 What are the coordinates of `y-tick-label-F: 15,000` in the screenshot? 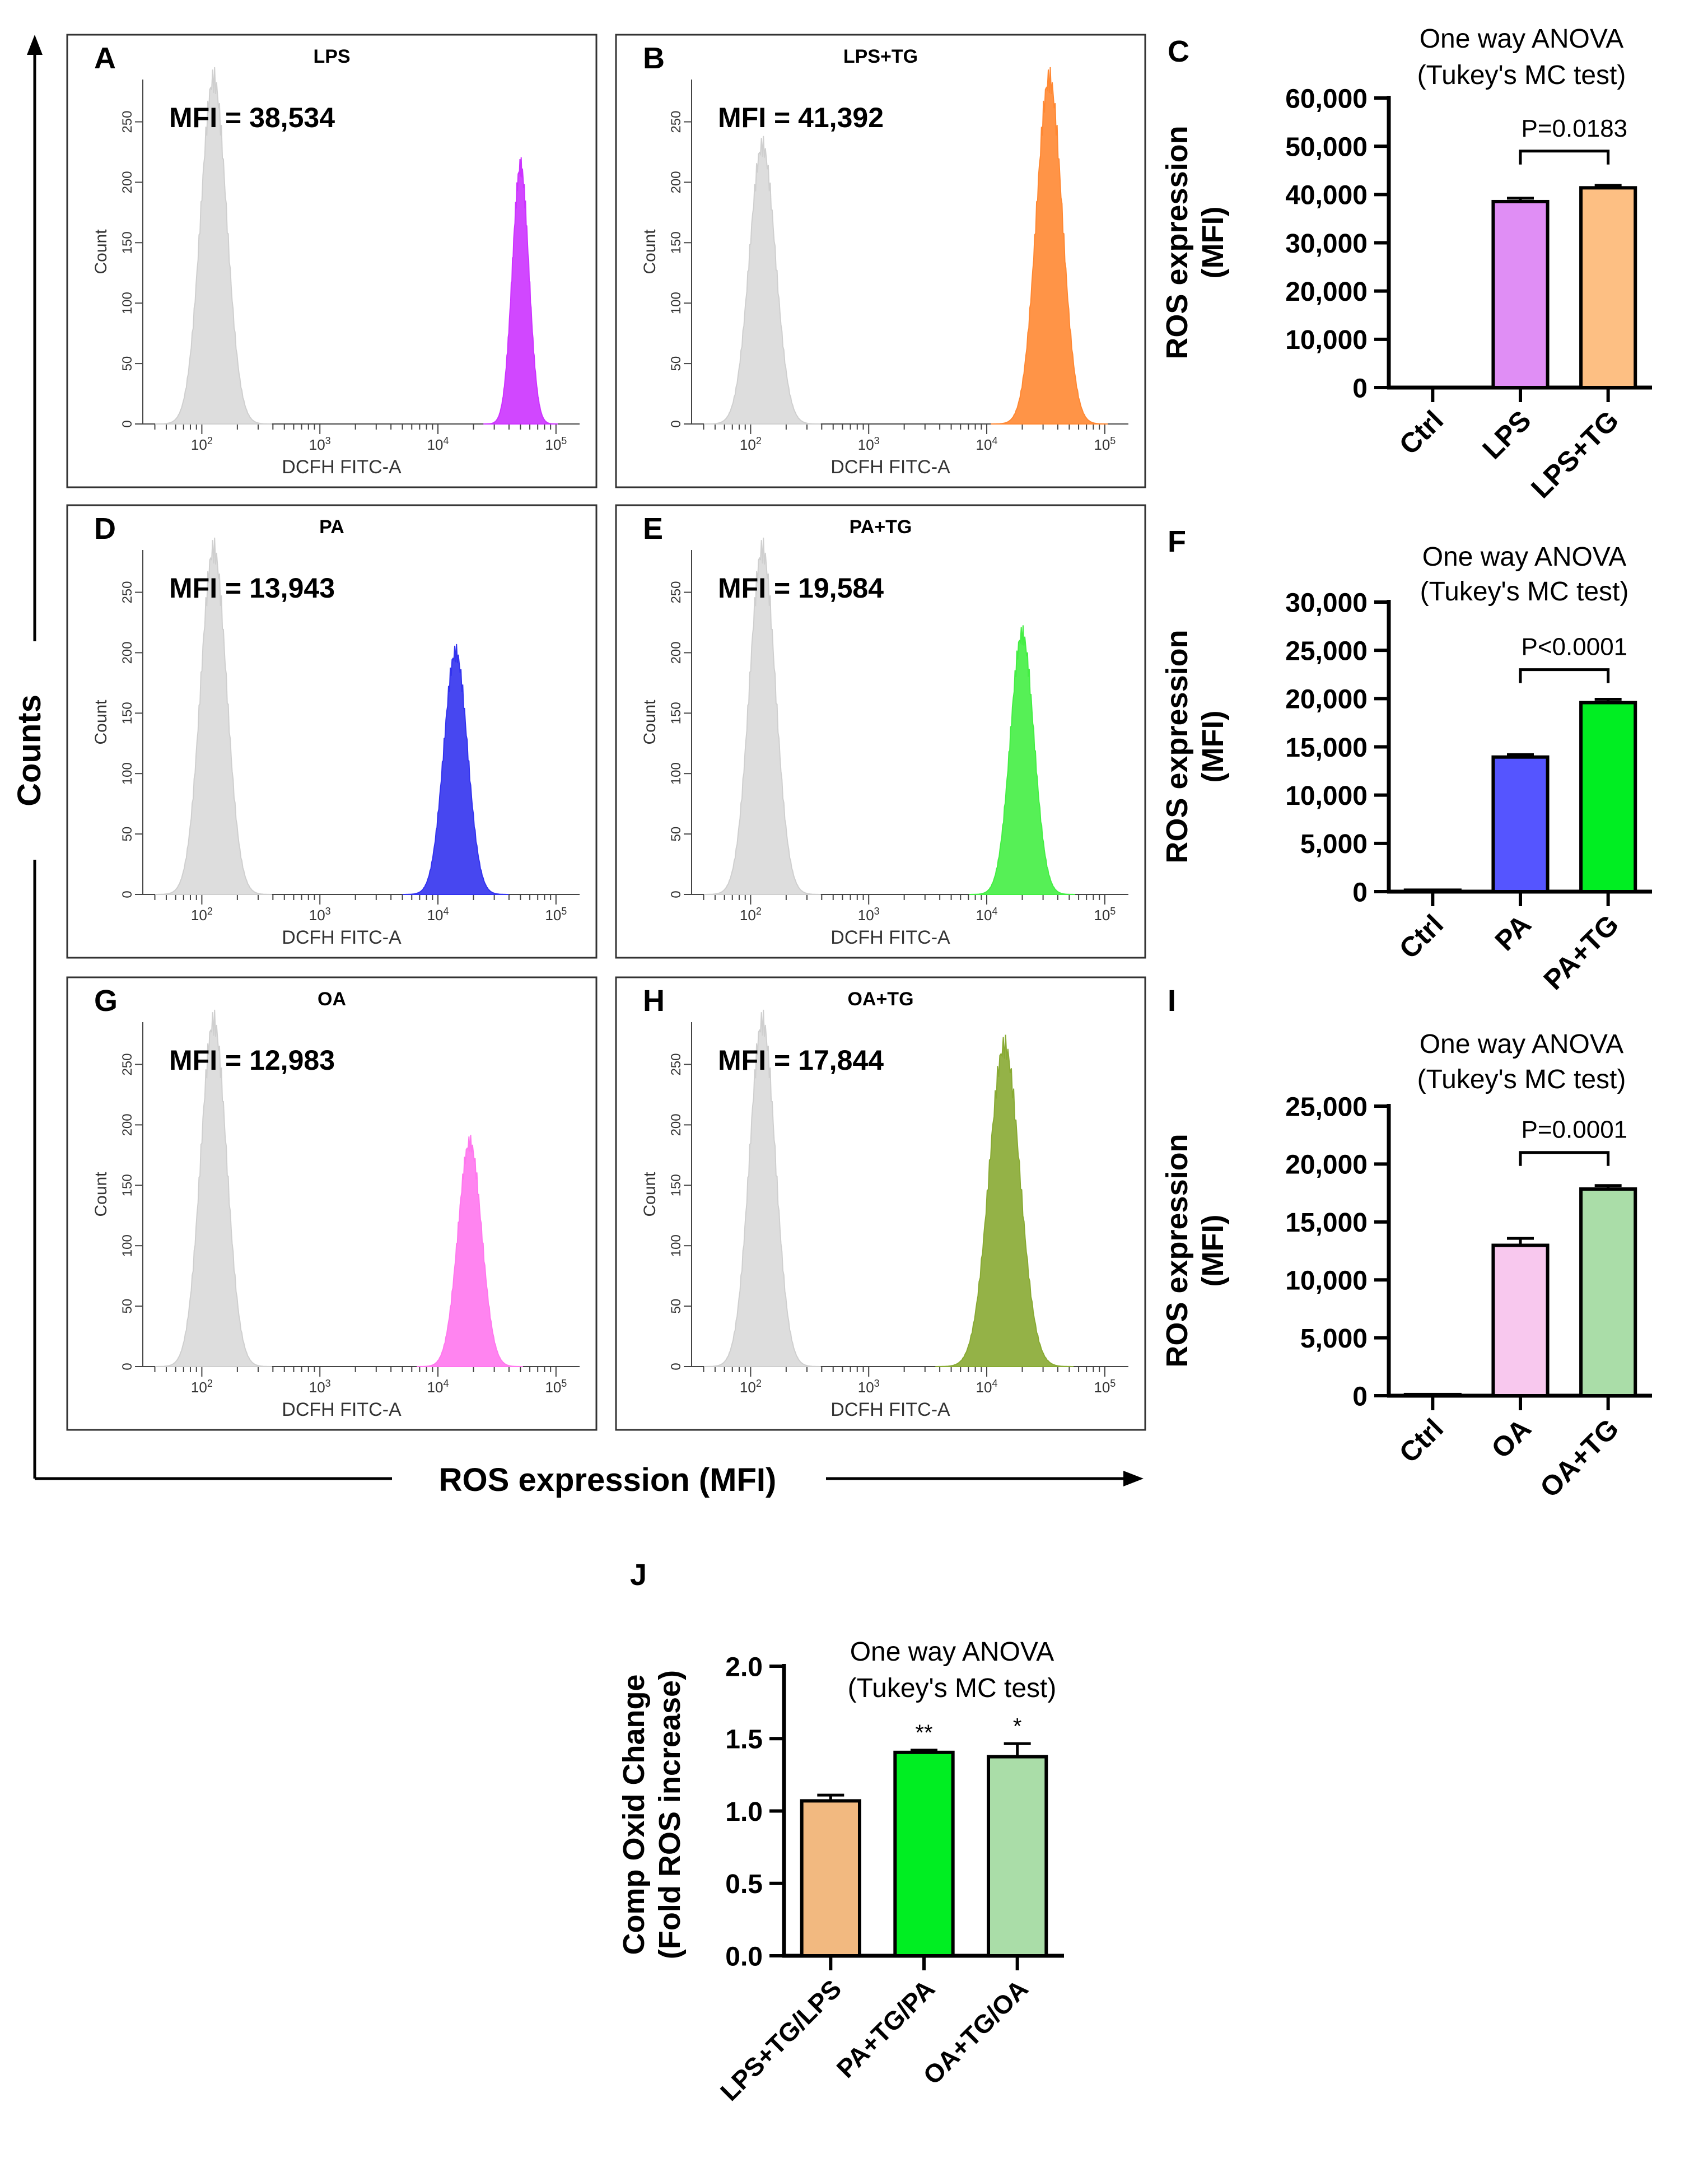 It's located at (1327, 748).